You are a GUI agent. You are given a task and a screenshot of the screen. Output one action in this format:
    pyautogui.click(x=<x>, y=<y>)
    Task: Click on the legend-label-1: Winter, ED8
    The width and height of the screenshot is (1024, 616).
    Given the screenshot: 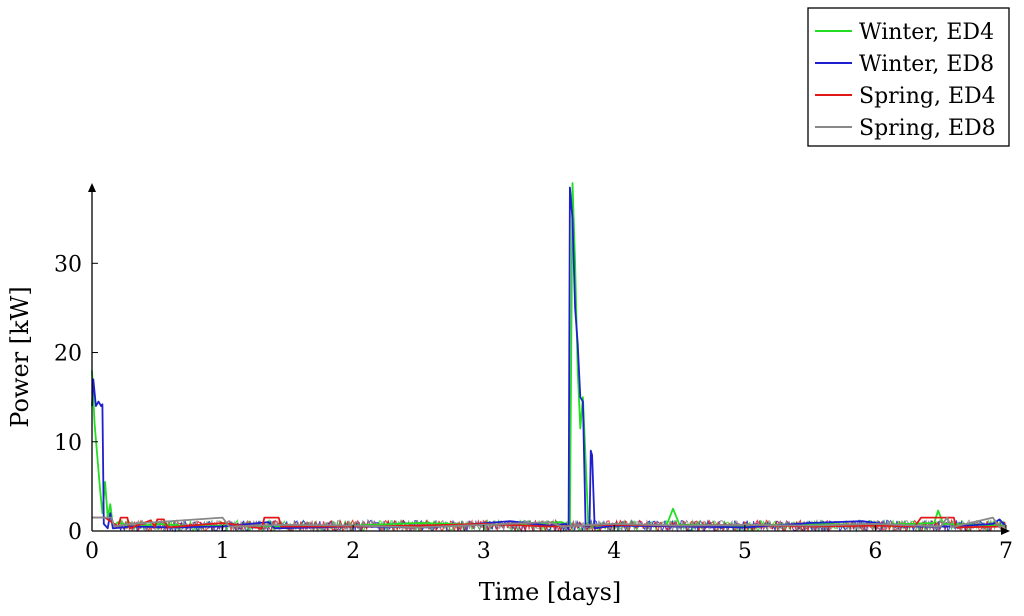 What is the action you would take?
    pyautogui.click(x=926, y=64)
    